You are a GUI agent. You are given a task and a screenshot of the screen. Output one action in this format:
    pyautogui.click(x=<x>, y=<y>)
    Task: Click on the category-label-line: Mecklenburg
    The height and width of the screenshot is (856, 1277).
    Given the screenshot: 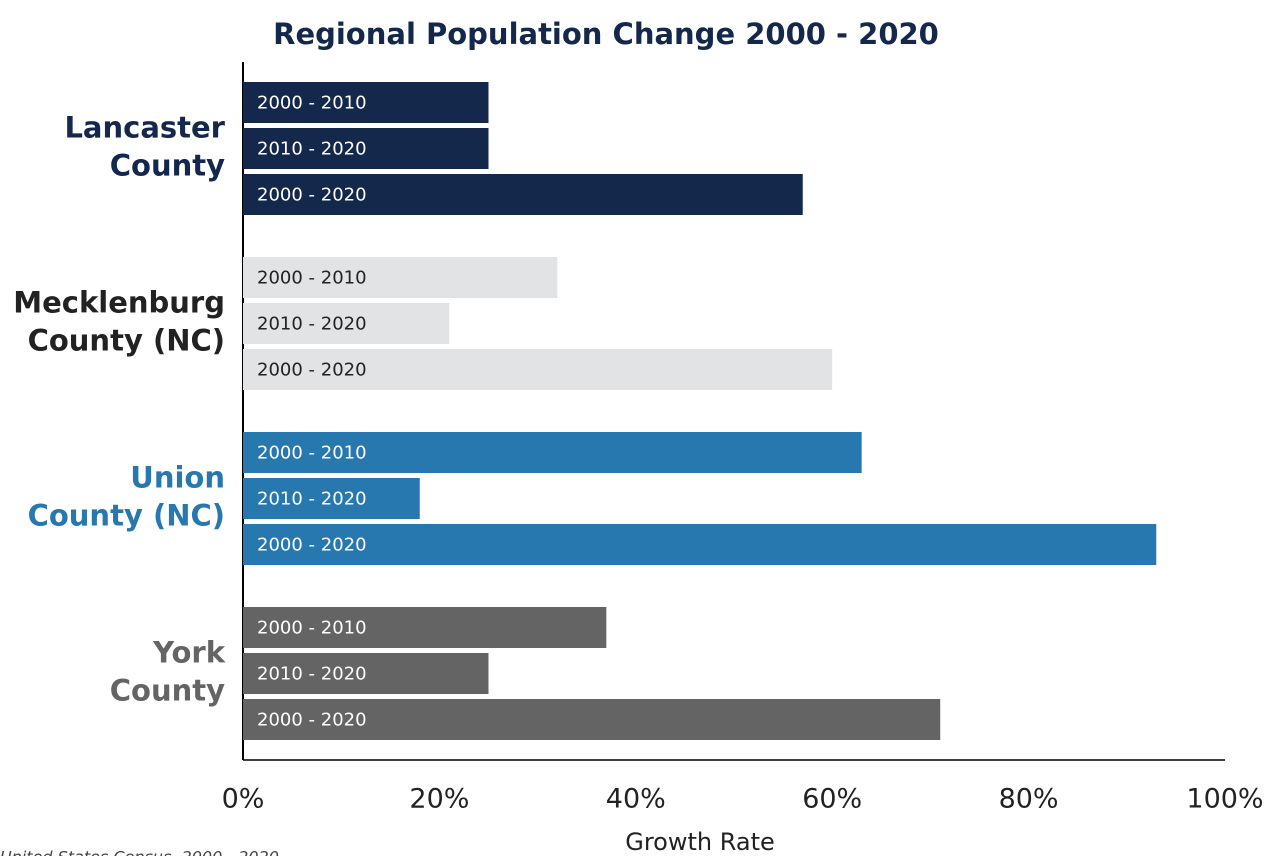 What is the action you would take?
    pyautogui.click(x=119, y=303)
    